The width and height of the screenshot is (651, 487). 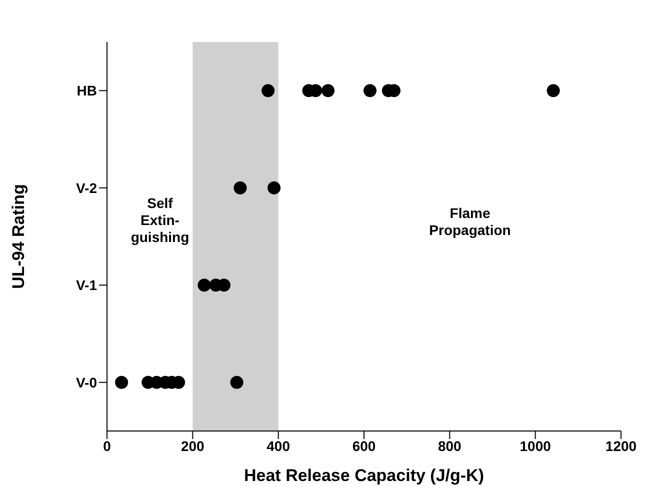 I want to click on x-tick-label: 200, so click(x=192, y=446).